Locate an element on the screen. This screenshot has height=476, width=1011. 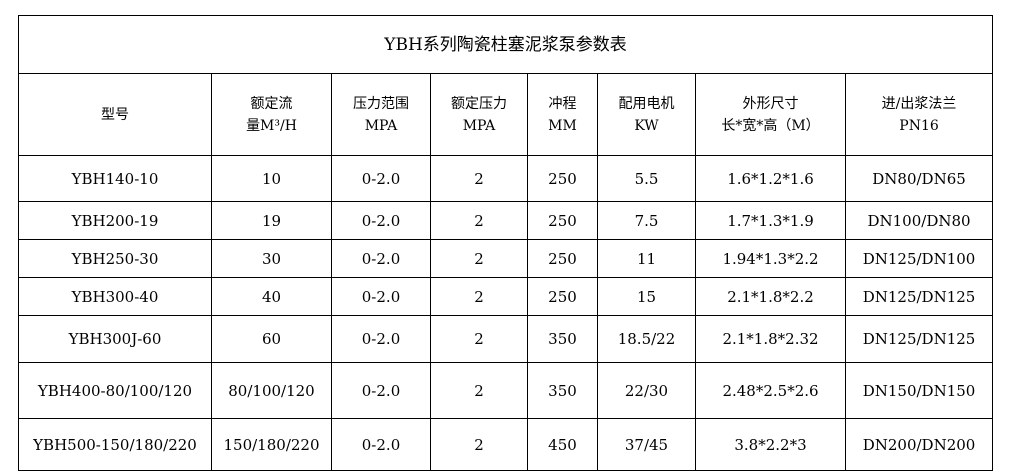
table-cell: DN200/DN200 is located at coordinates (919, 444).